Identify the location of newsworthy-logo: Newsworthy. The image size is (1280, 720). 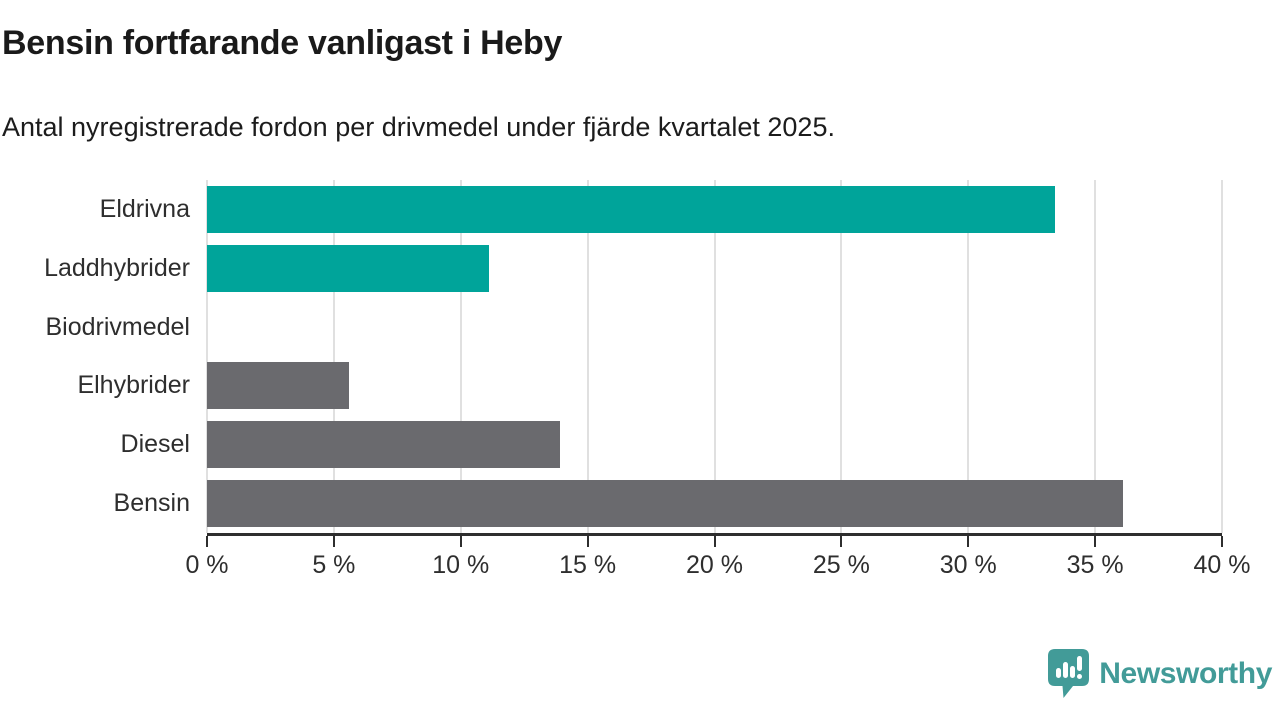
(1159, 673).